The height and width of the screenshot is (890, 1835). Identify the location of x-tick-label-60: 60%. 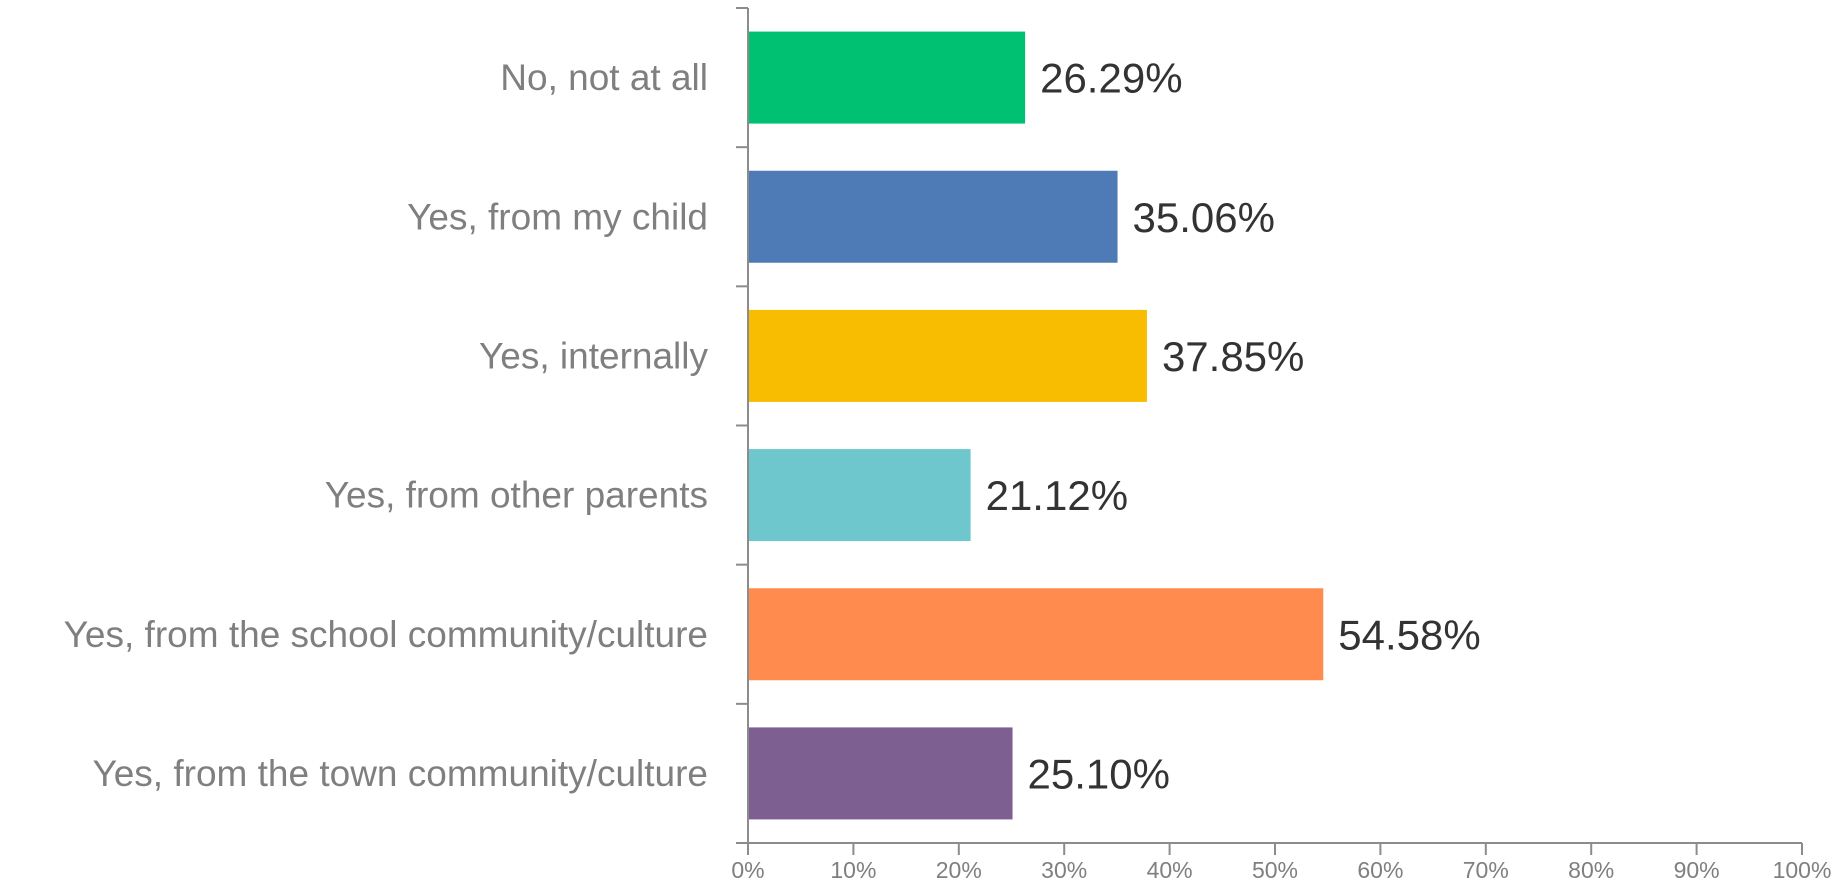
(1380, 870).